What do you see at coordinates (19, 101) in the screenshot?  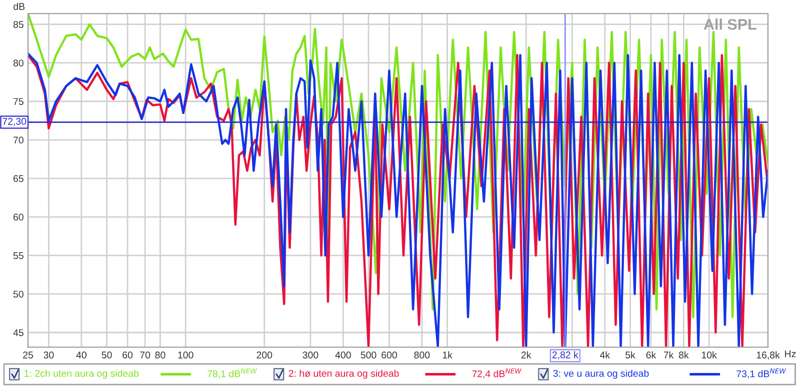 I see `y-tick-label: 75` at bounding box center [19, 101].